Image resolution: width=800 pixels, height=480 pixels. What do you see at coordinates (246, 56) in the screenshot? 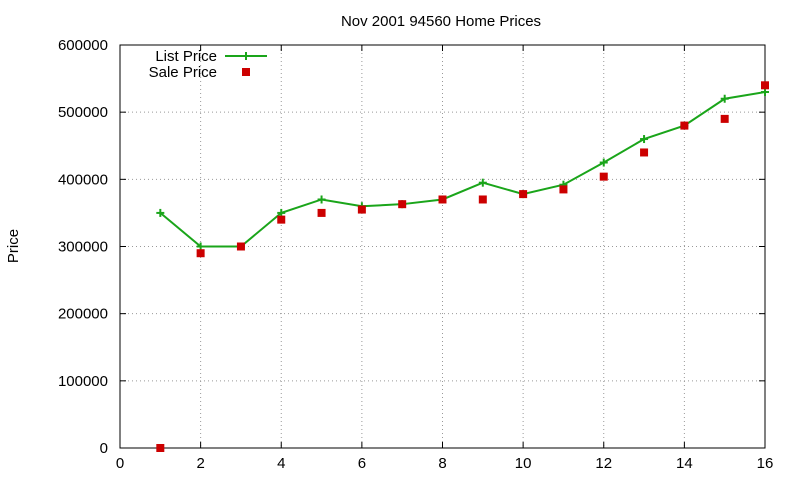
I see `legend-marker-list-price` at bounding box center [246, 56].